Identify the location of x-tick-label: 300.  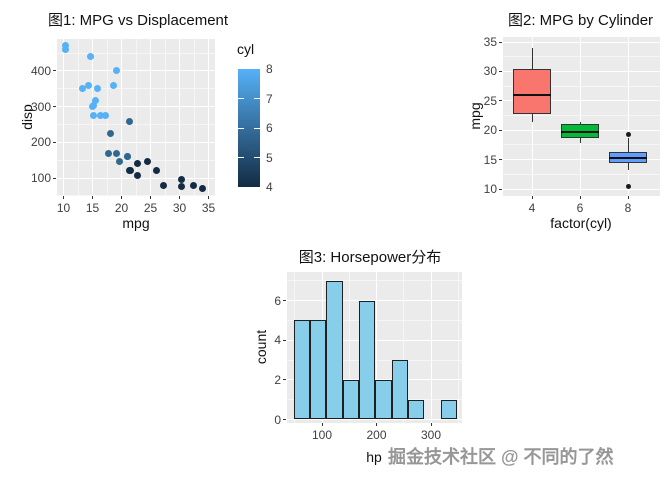
(431, 435).